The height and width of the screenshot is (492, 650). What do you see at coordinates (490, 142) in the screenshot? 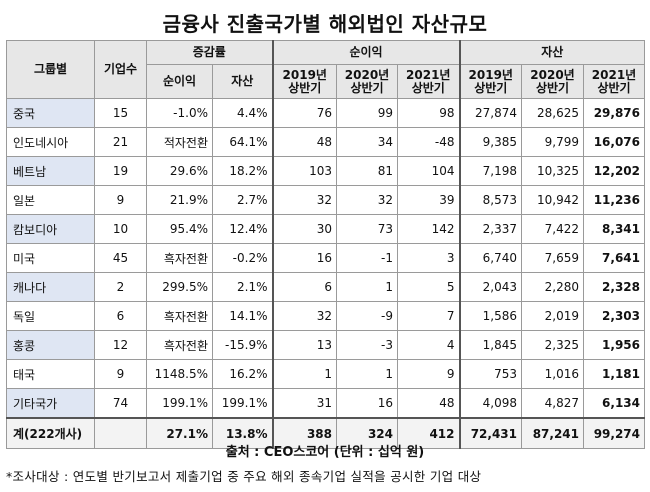
I see `row-as-2019: 9,385` at bounding box center [490, 142].